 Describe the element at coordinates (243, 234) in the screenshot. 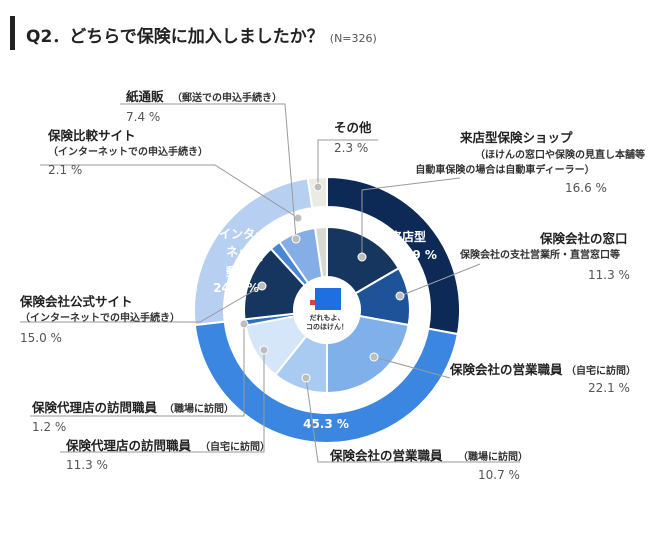

I see `group-label-2-0: インター` at that location.